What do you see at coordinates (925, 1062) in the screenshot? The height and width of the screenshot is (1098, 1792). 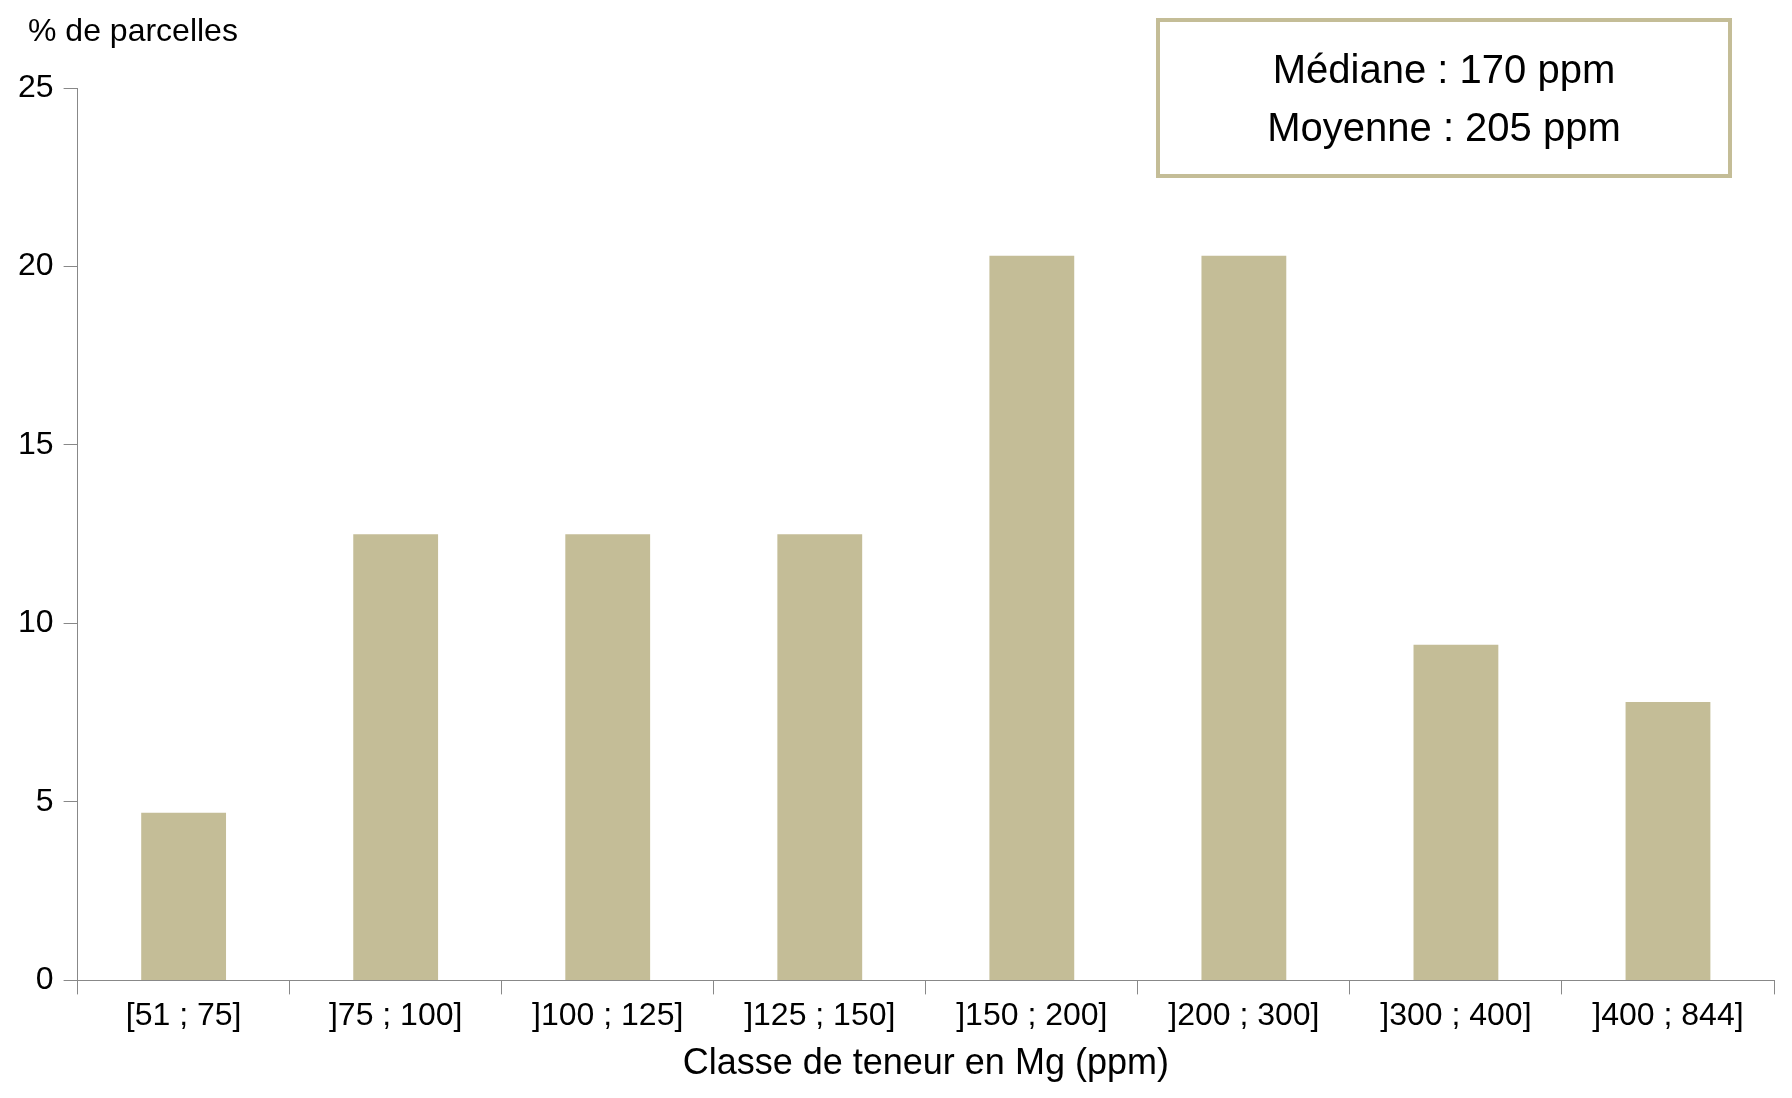 I see `x-axis-title: Classe de teneur en Mg (ppm)` at bounding box center [925, 1062].